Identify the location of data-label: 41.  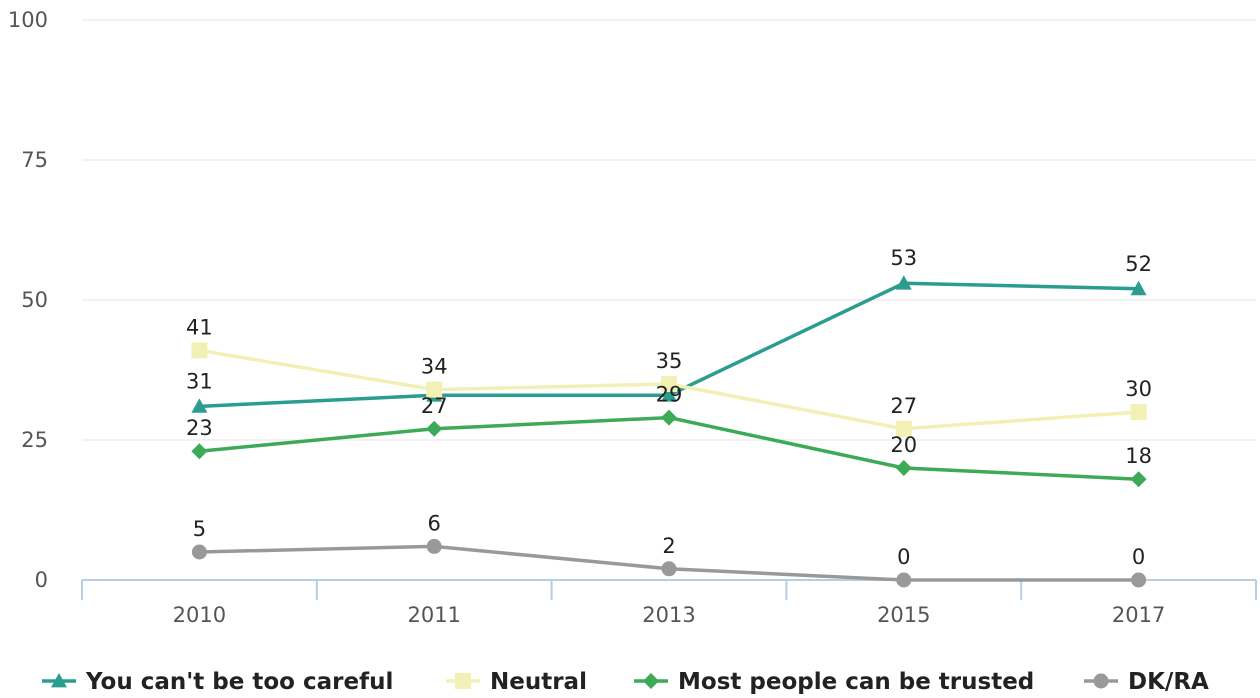
(199, 327).